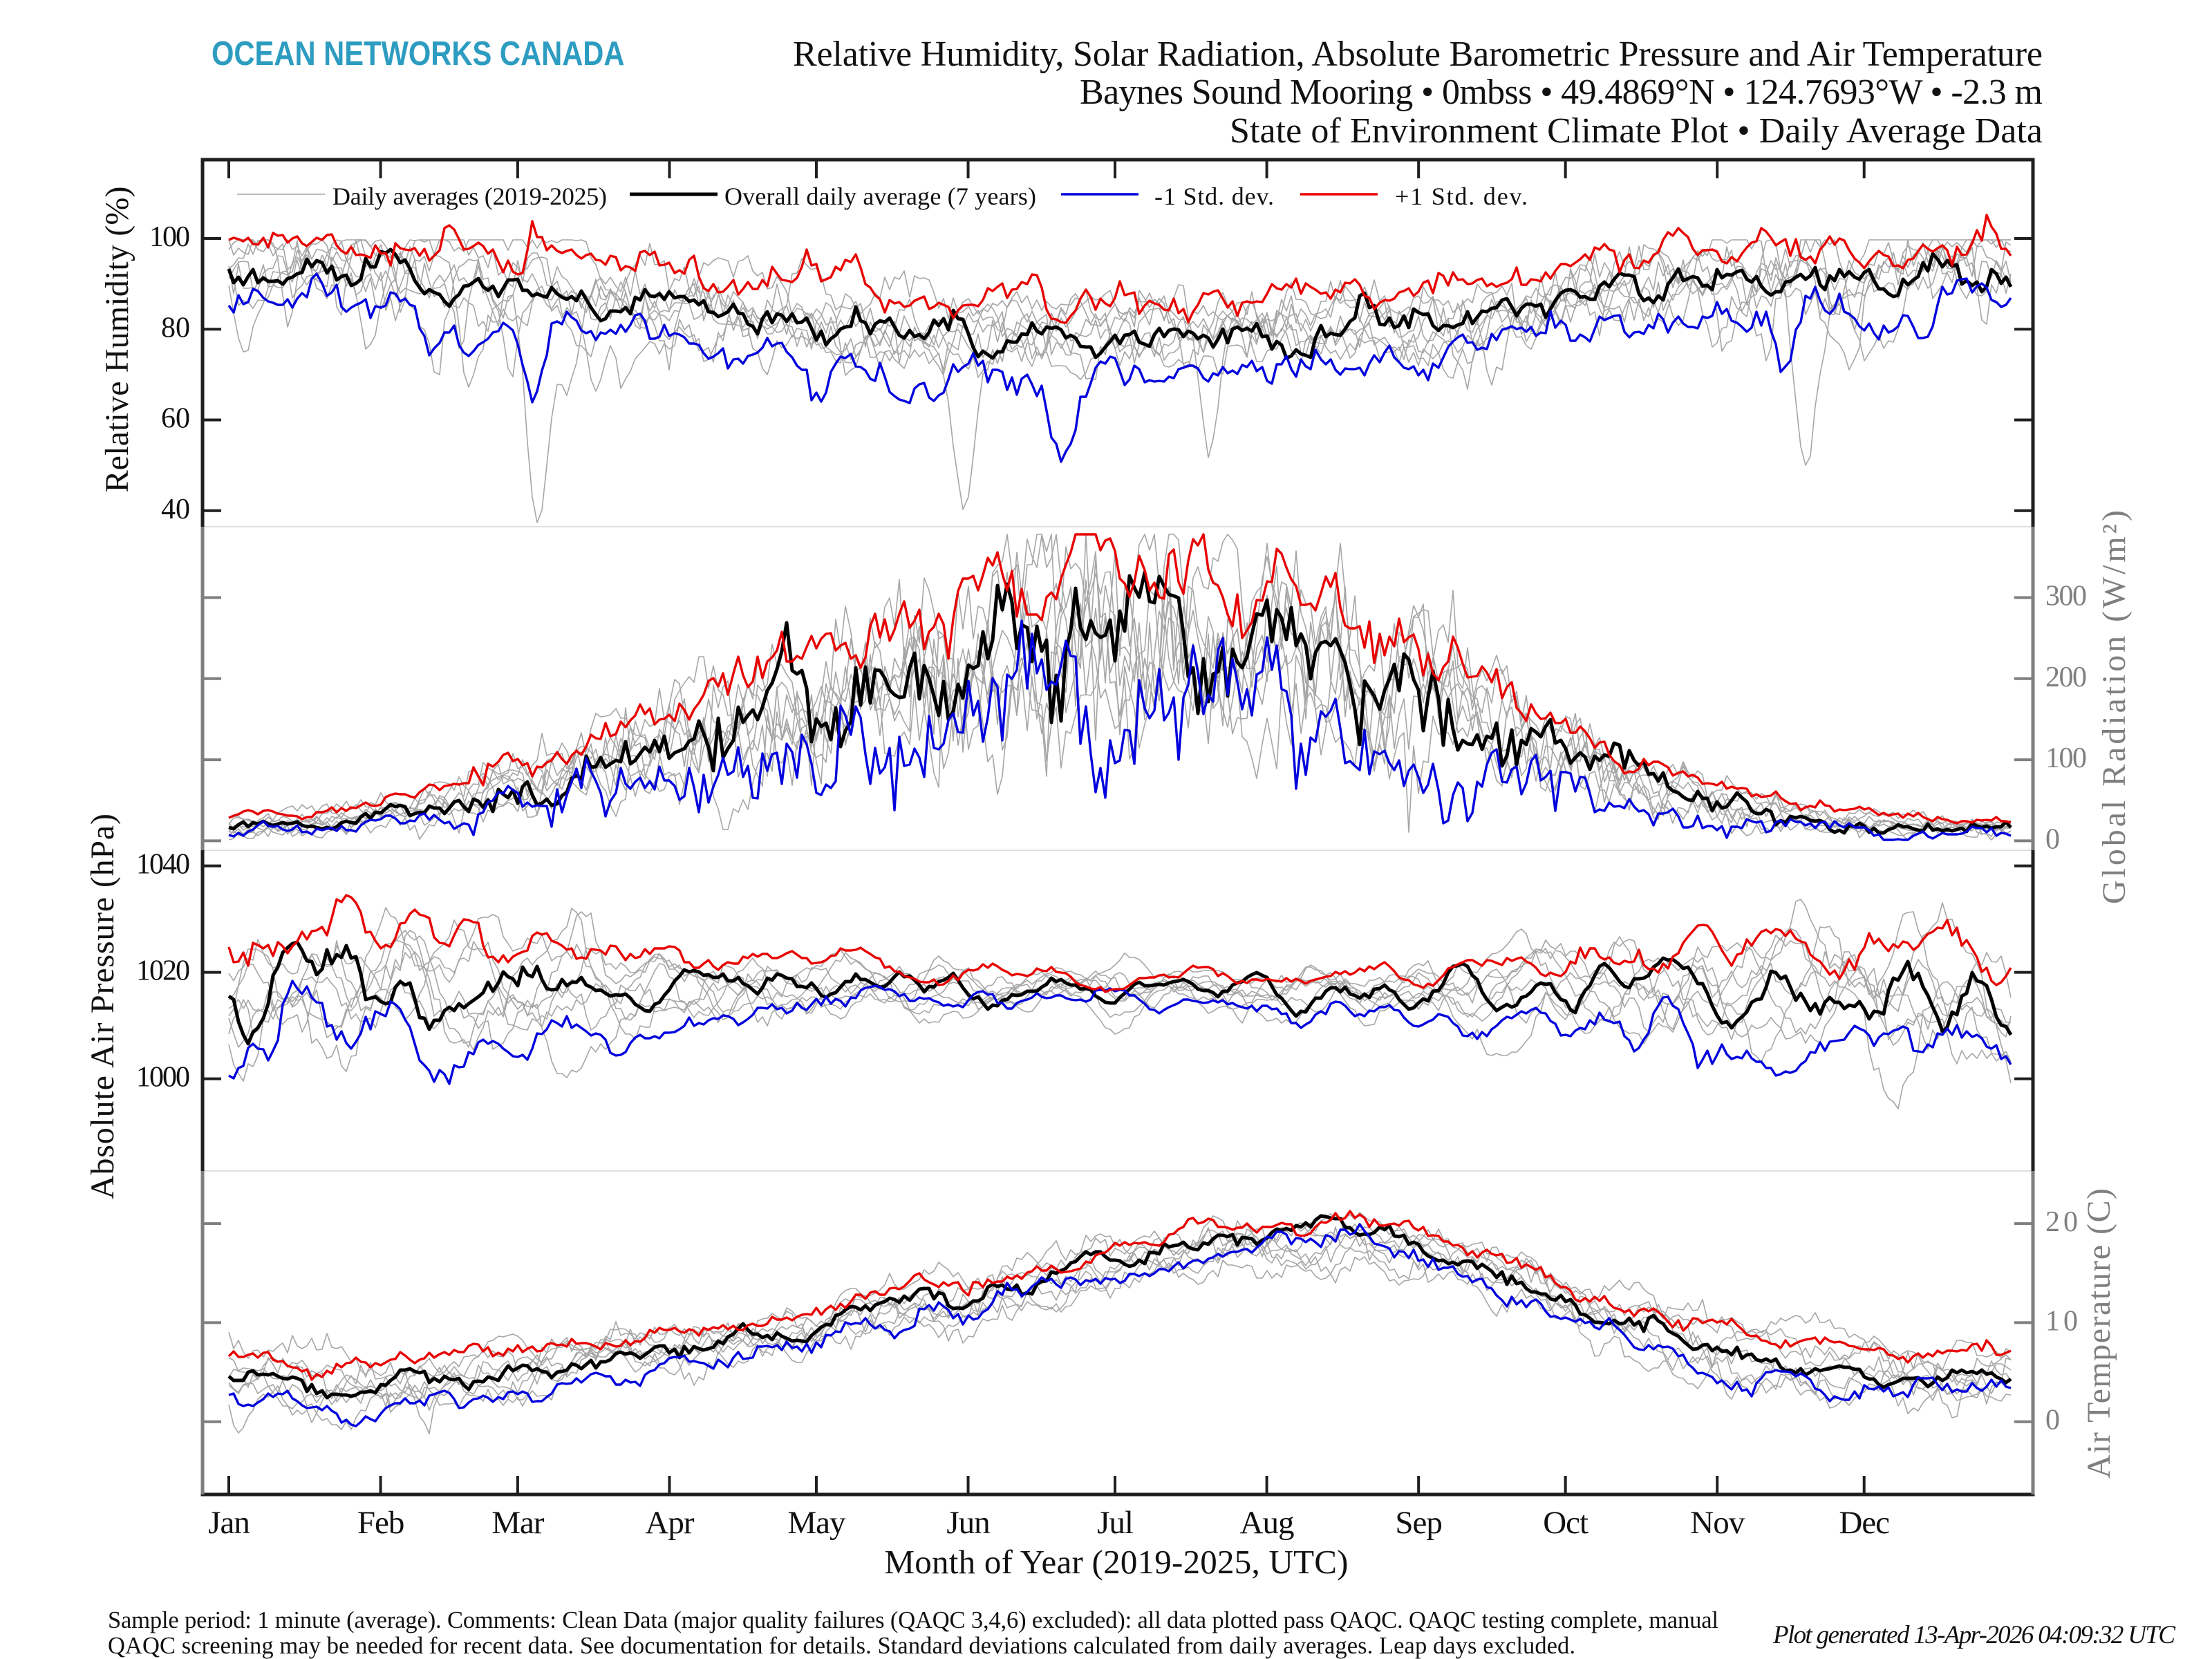 The width and height of the screenshot is (2212, 1659). I want to click on svg-text: 80, so click(175, 328).